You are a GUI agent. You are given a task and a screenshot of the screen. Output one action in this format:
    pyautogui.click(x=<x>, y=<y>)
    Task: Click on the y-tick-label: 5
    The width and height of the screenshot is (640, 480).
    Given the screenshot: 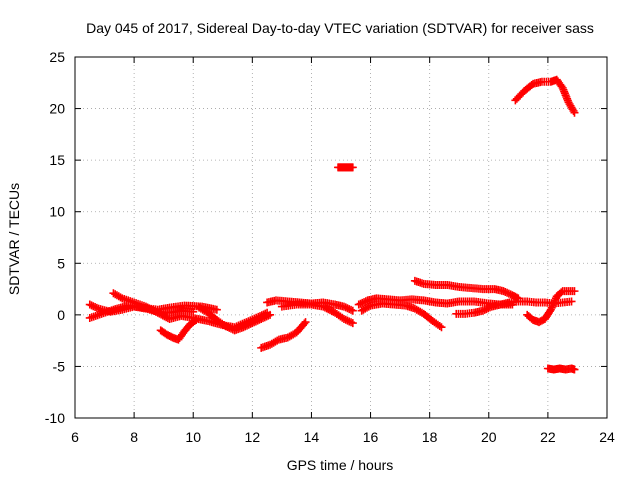 What is the action you would take?
    pyautogui.click(x=61, y=263)
    